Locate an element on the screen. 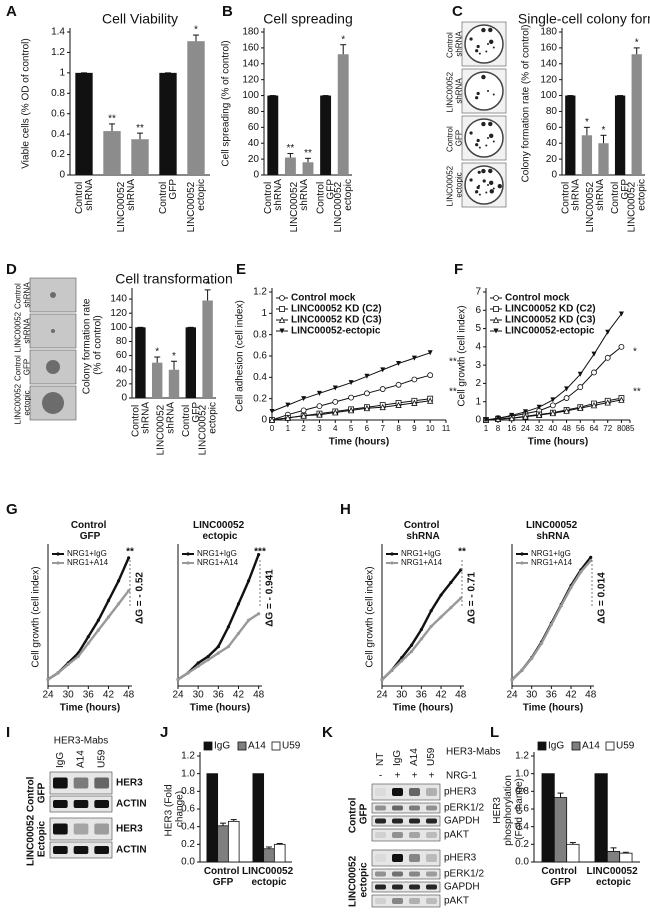 This screenshot has width=650, height=912. x-tick-label: 42 is located at coordinates (239, 695).